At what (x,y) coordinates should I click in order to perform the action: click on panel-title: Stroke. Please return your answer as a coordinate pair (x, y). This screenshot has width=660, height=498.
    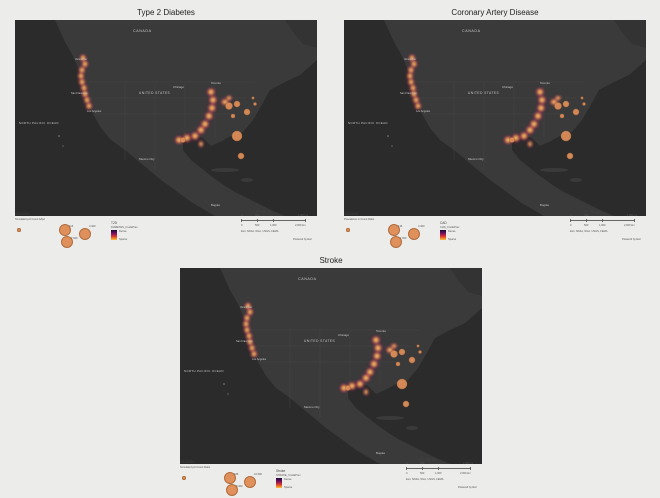
    Looking at the image, I should click on (331, 260).